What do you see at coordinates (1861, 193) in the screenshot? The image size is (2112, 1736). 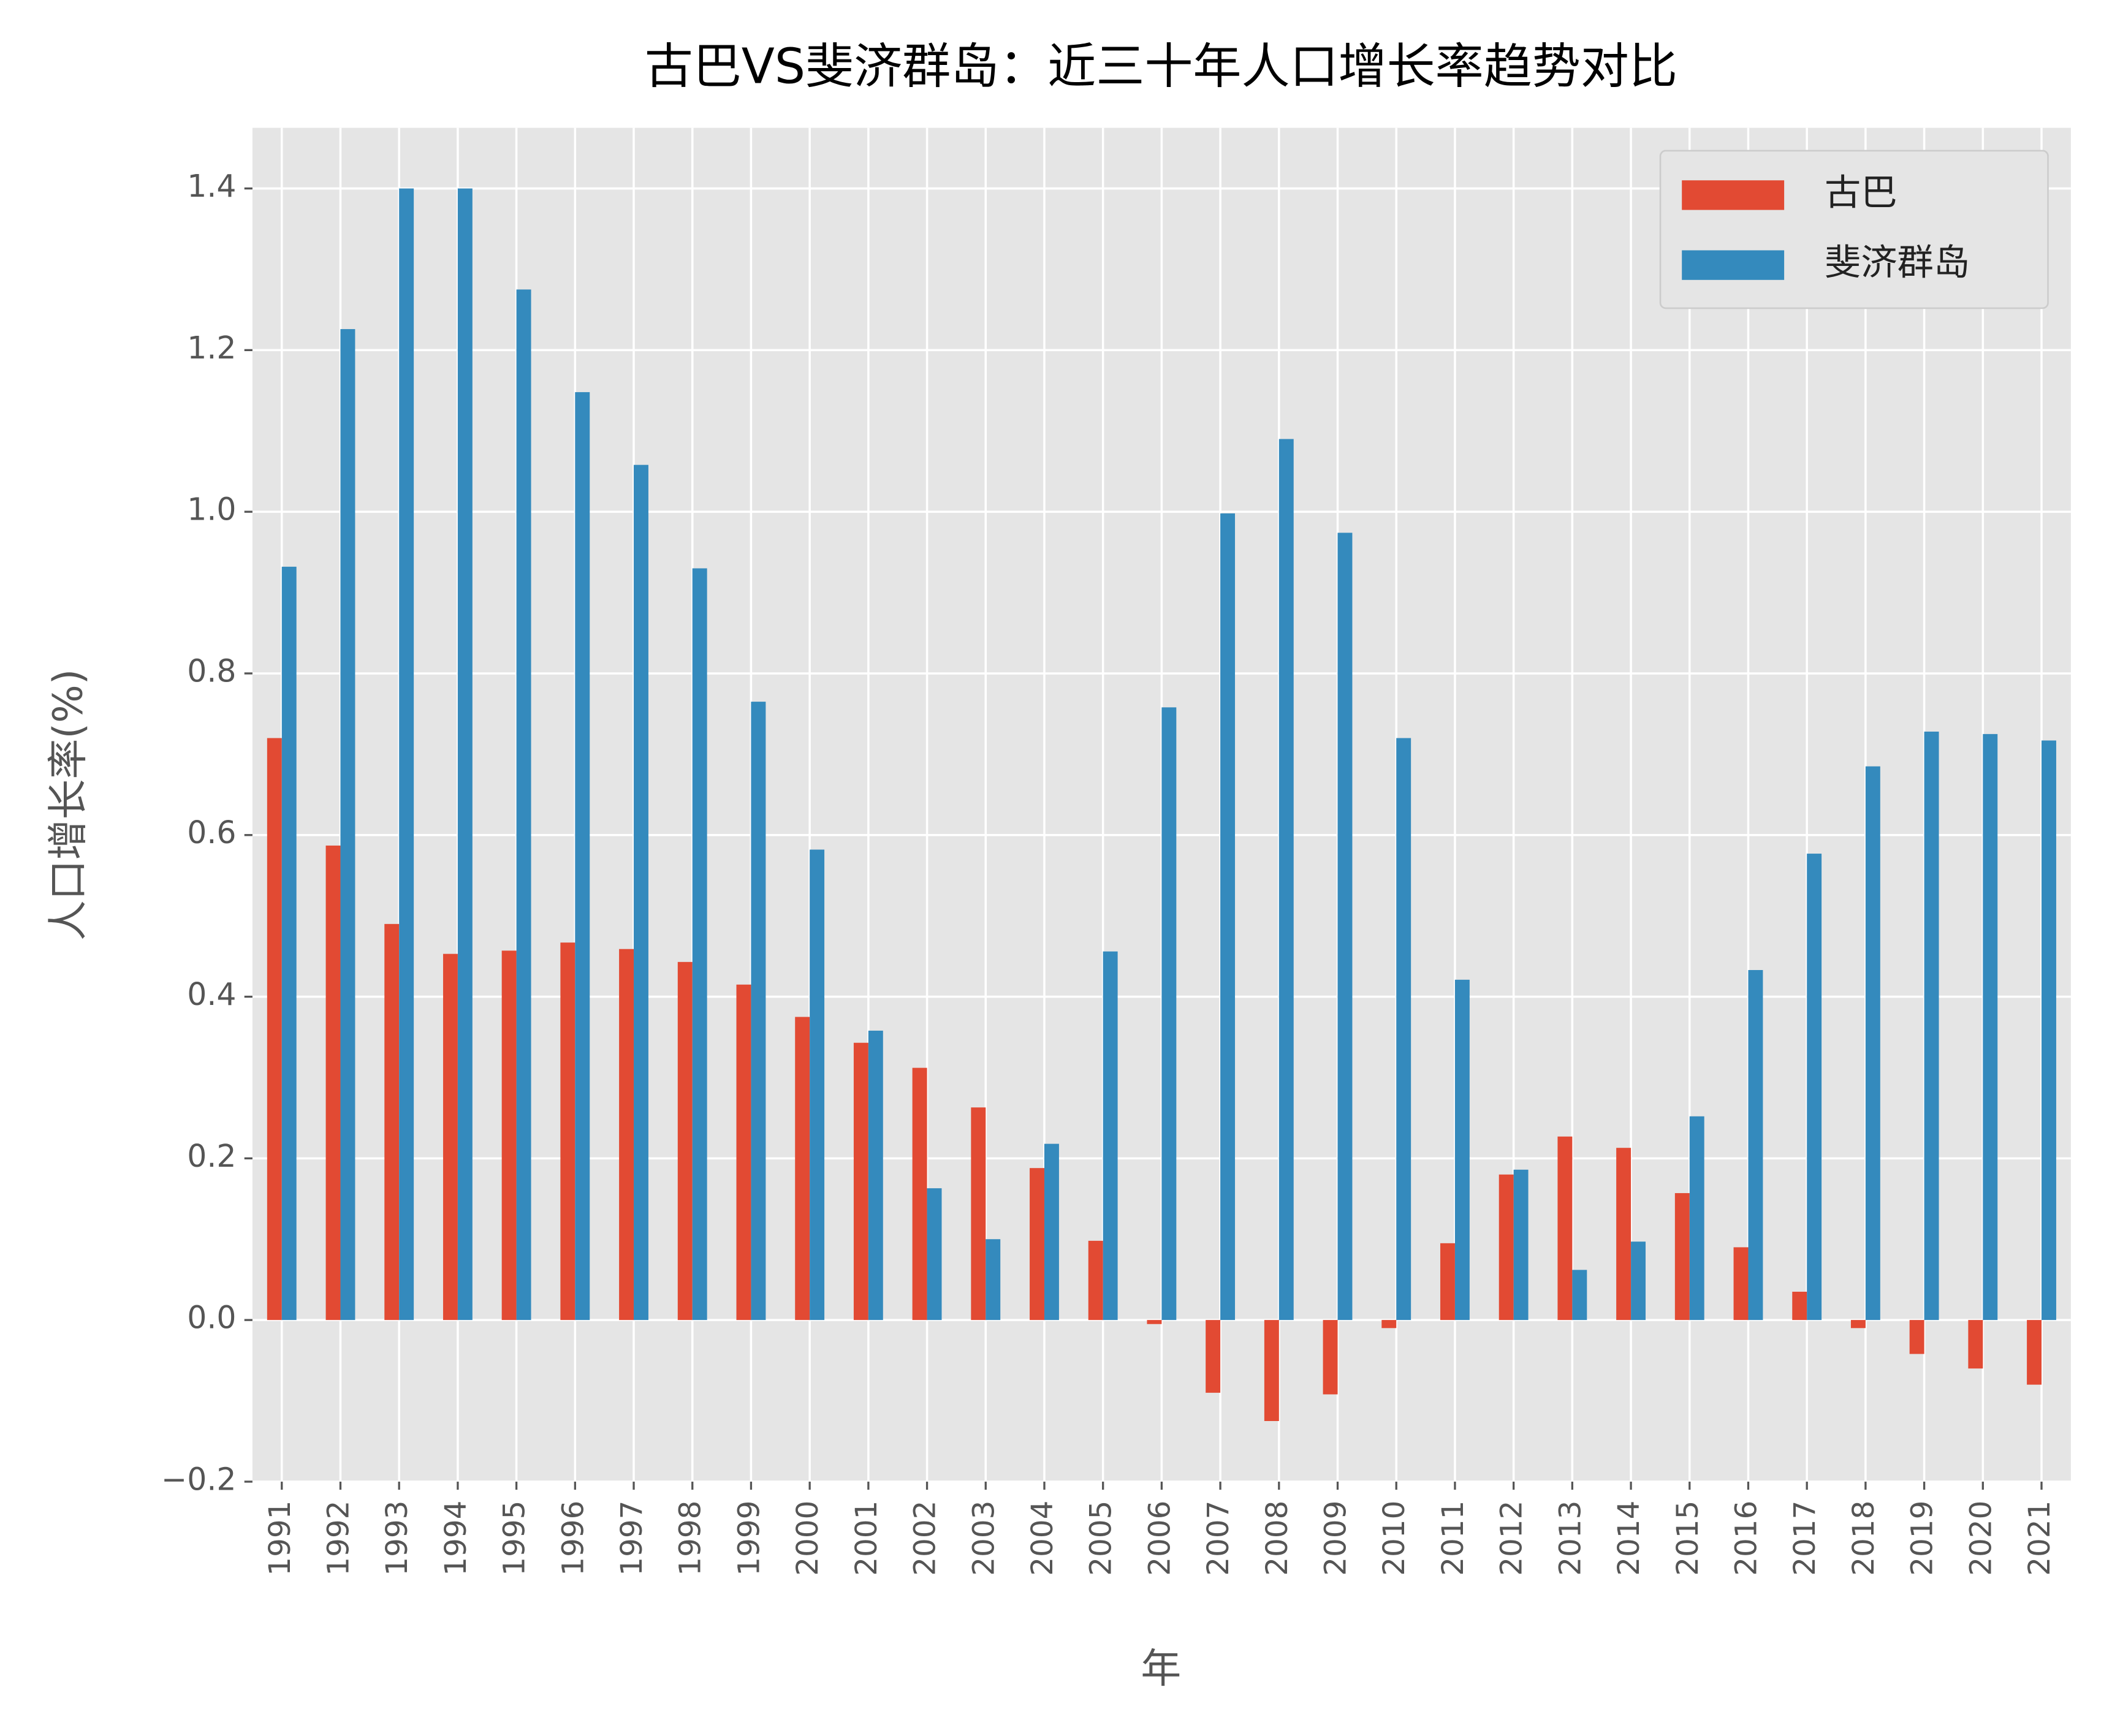 I see `legend-label: 古巴` at bounding box center [1861, 193].